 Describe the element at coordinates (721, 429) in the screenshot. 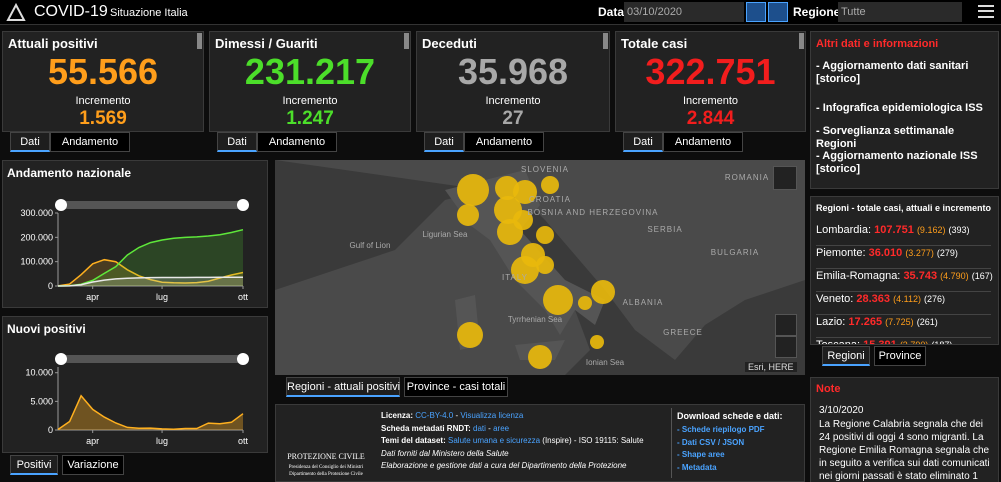

I see `download-link: - Schede riepilogo PDF` at that location.